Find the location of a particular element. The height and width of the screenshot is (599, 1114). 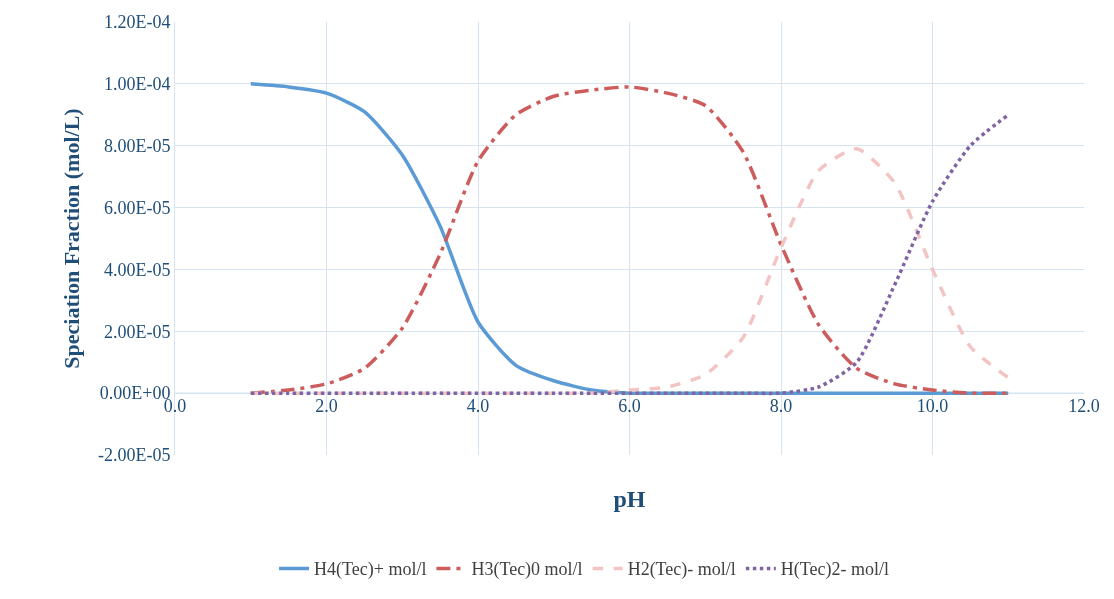

x-tick-label: 8.0 is located at coordinates (781, 406).